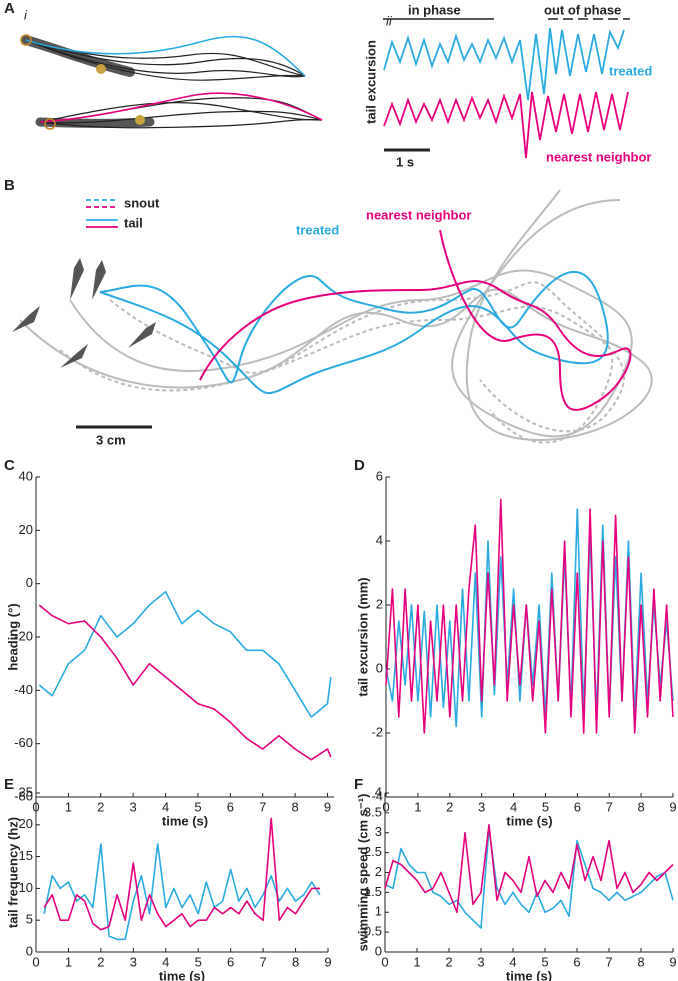 The image size is (678, 981). Describe the element at coordinates (29, 919) in the screenshot. I see `y-tick-label: 5` at that location.